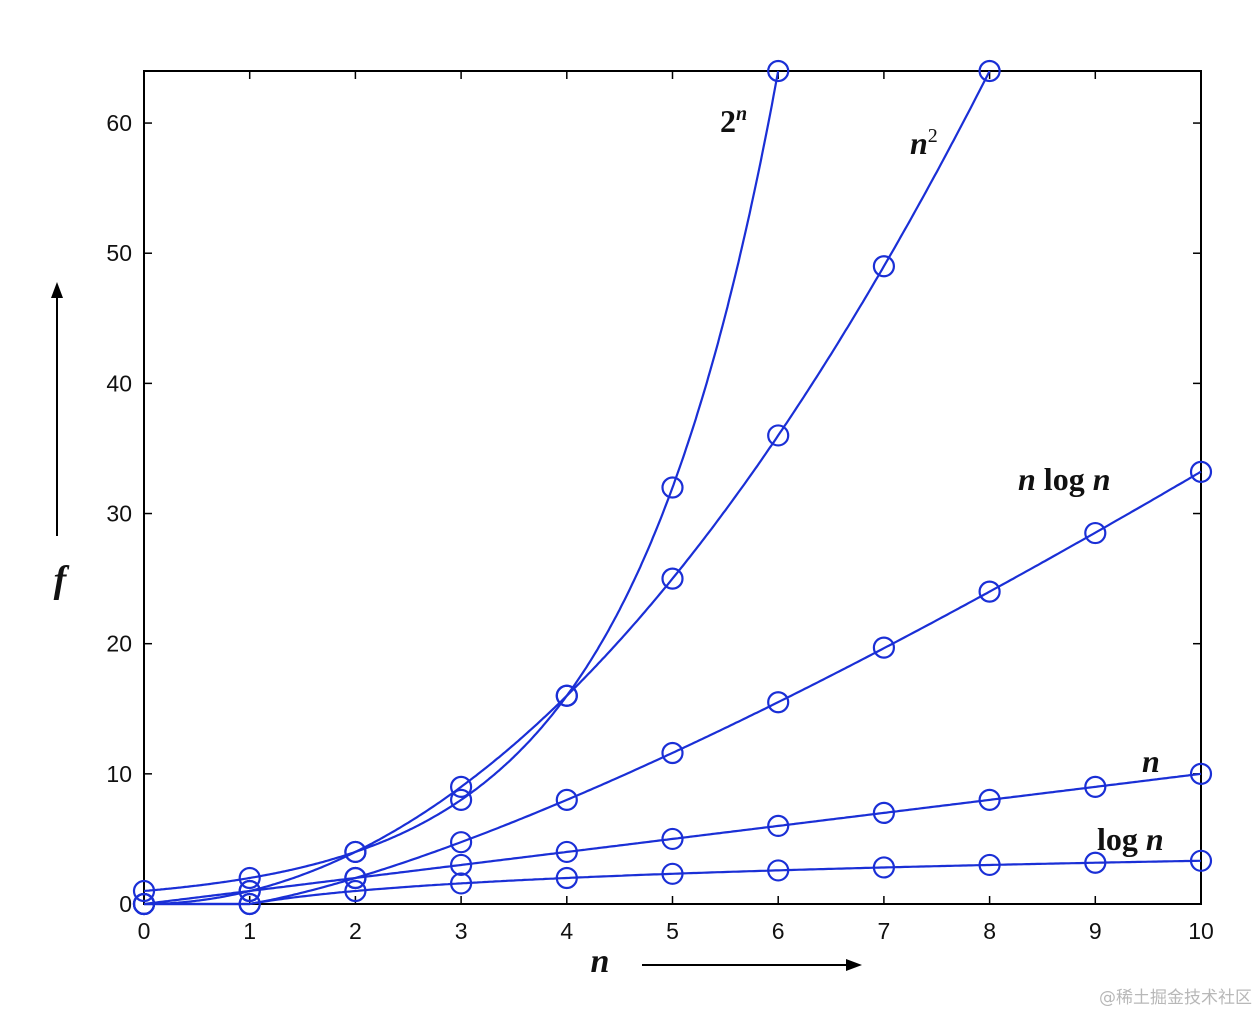  Describe the element at coordinates (119, 123) in the screenshot. I see `y-tick-label: 60` at that location.